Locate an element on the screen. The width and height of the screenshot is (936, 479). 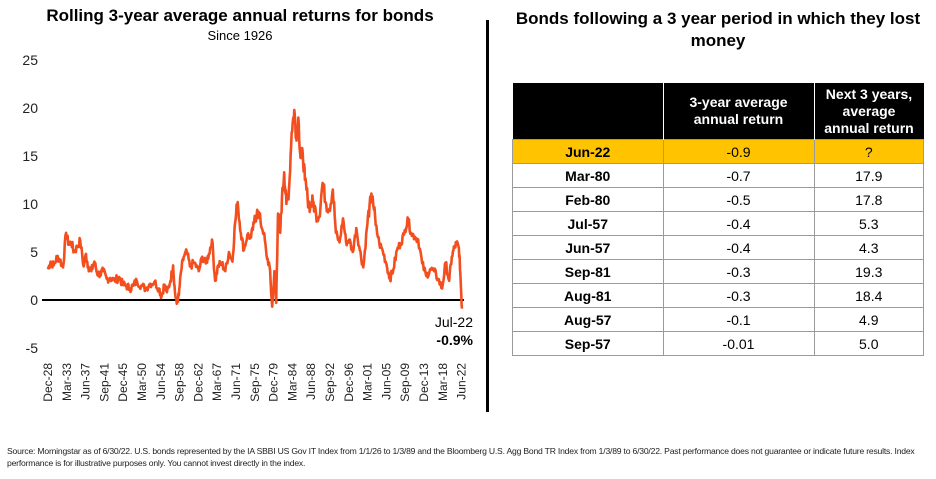
table-row: Feb-80 -0.5 17.8 is located at coordinates (718, 199).